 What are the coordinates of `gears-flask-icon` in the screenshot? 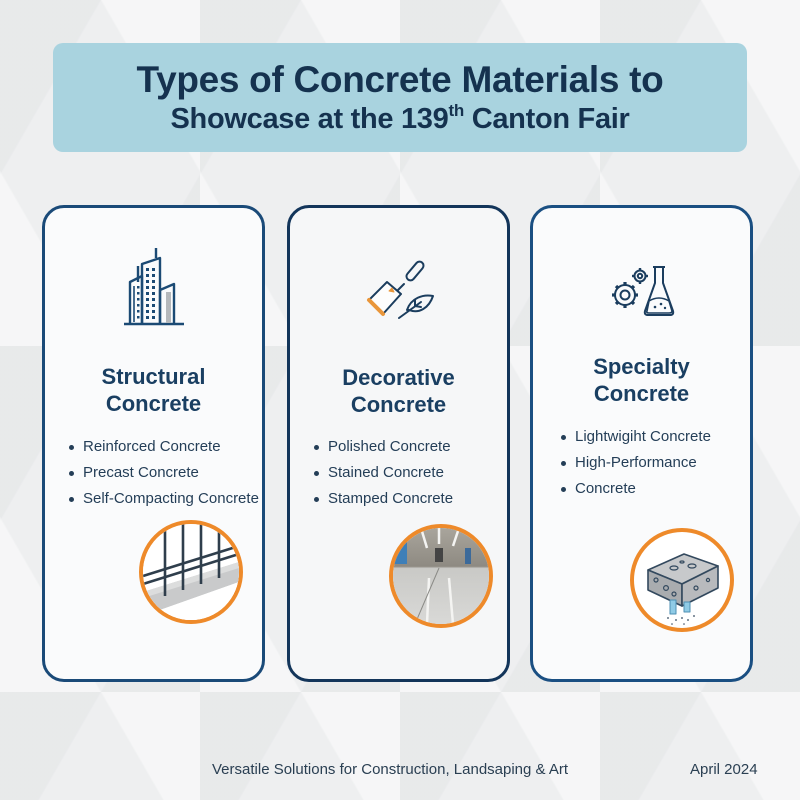 It's located at (642, 293).